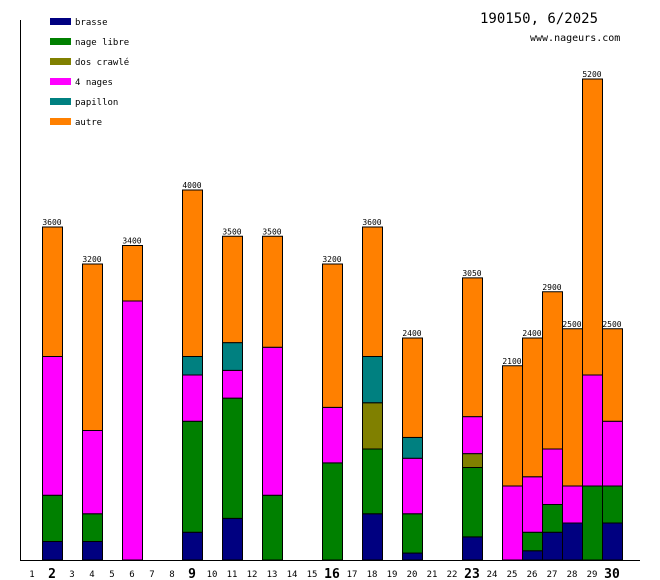  I want to click on bar-total-label: 2100, so click(511, 361).